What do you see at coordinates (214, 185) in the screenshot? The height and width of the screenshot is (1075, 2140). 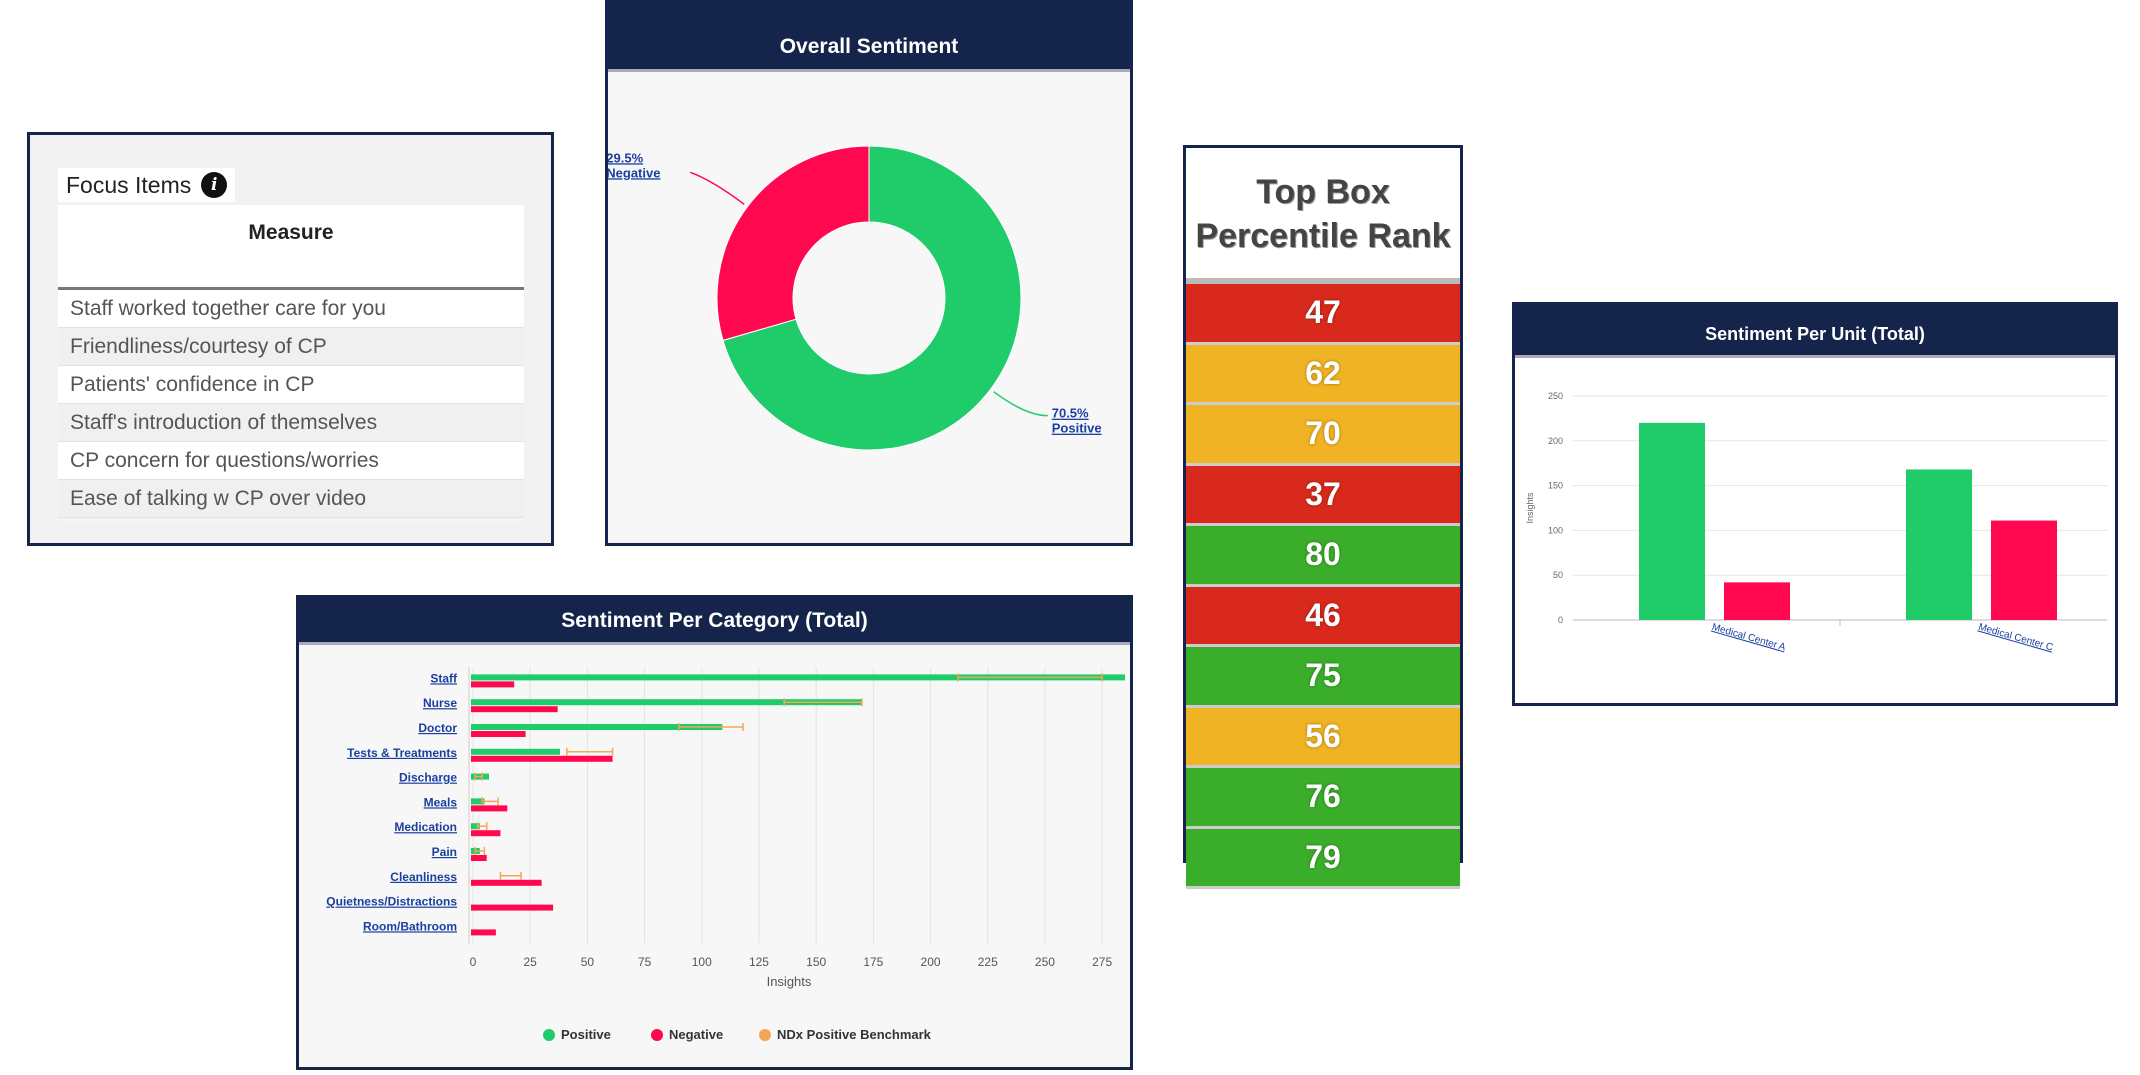 I see `info-icon: i` at bounding box center [214, 185].